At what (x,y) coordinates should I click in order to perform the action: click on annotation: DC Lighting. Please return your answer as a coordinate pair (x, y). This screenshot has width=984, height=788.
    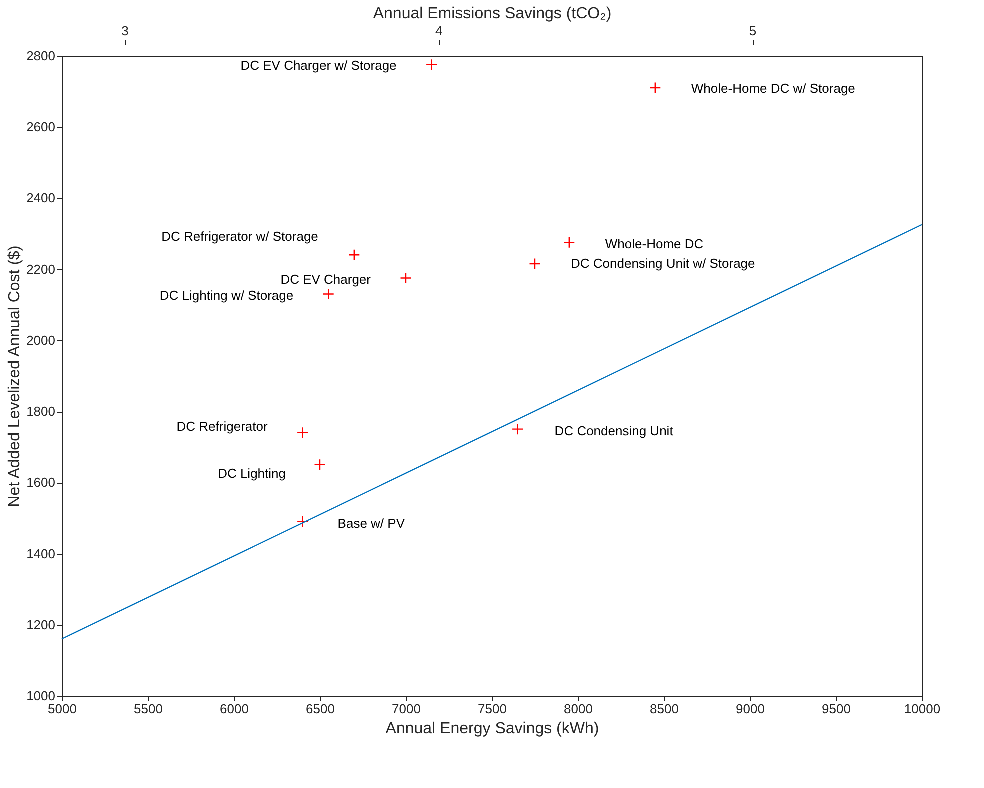
    Looking at the image, I should click on (252, 473).